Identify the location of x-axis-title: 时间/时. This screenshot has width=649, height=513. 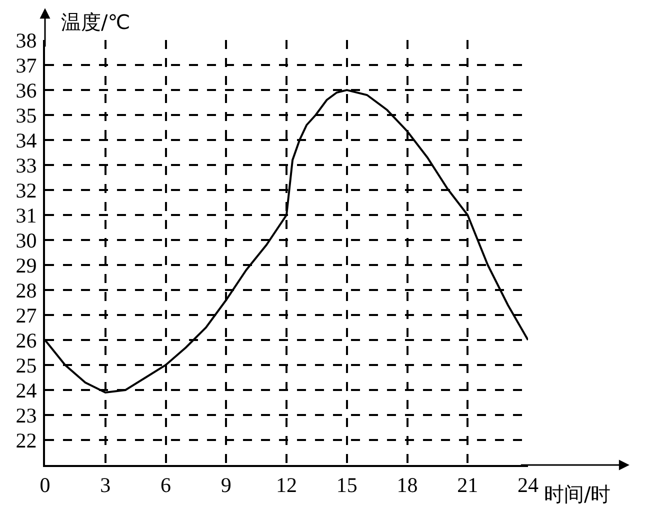
(577, 494).